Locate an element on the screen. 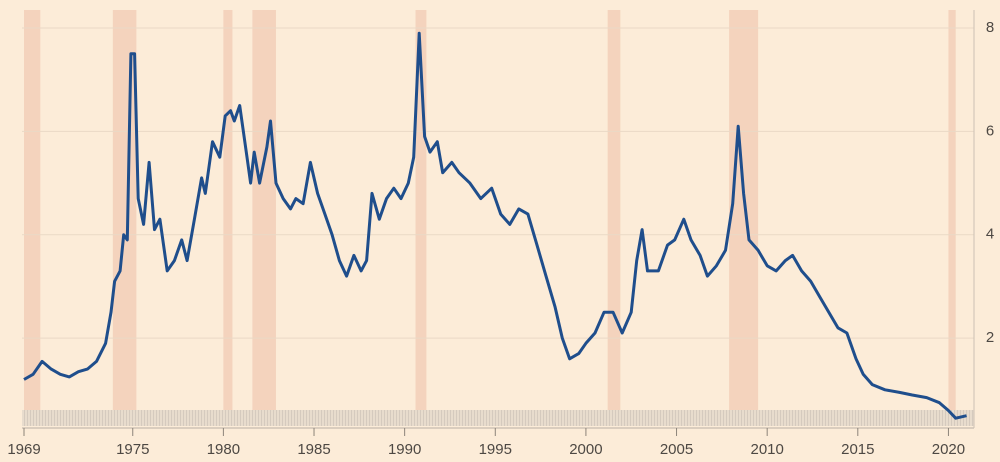  y-tick-label: 4 is located at coordinates (990, 234).